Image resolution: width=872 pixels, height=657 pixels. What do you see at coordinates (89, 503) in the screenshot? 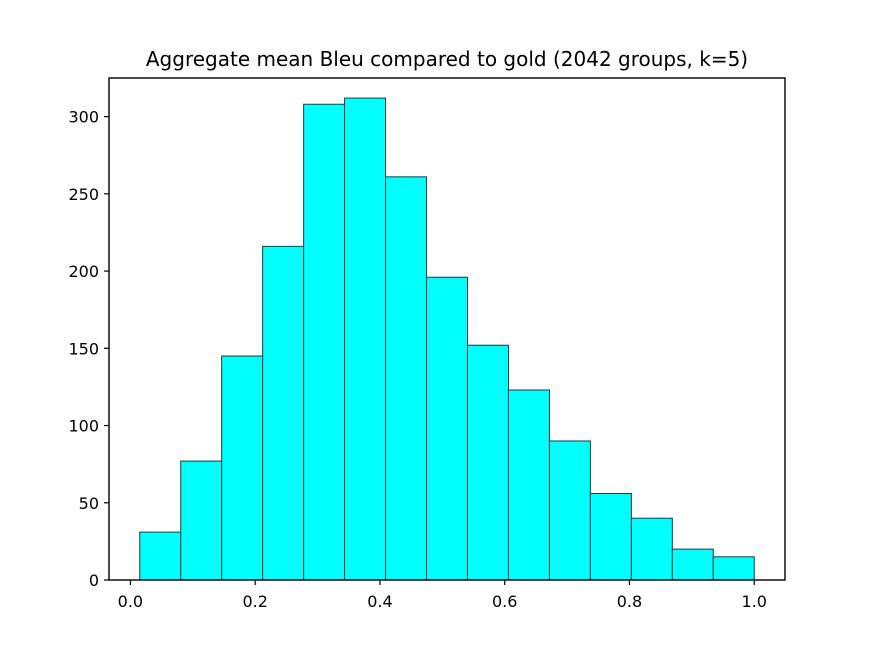
I see `y-tick-label: 50` at bounding box center [89, 503].